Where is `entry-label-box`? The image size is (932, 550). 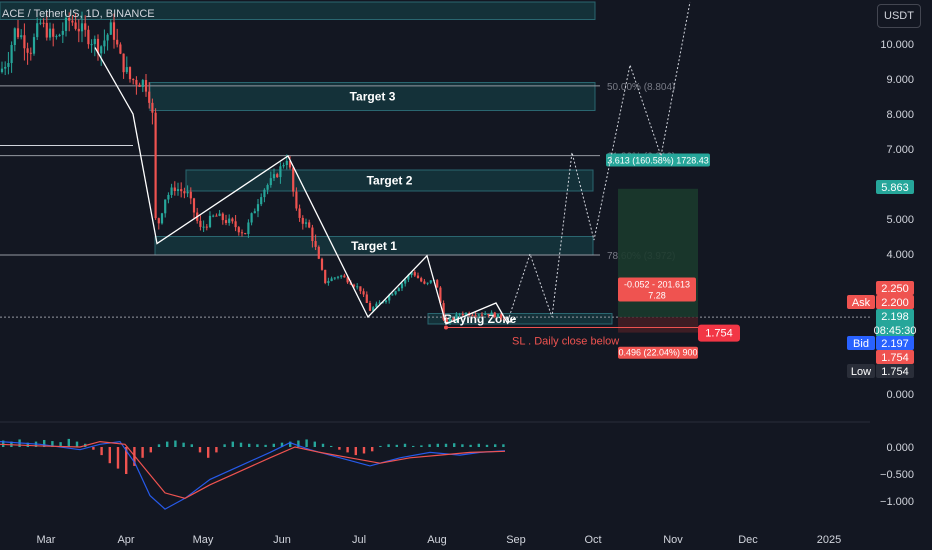 entry-label-box is located at coordinates (657, 289).